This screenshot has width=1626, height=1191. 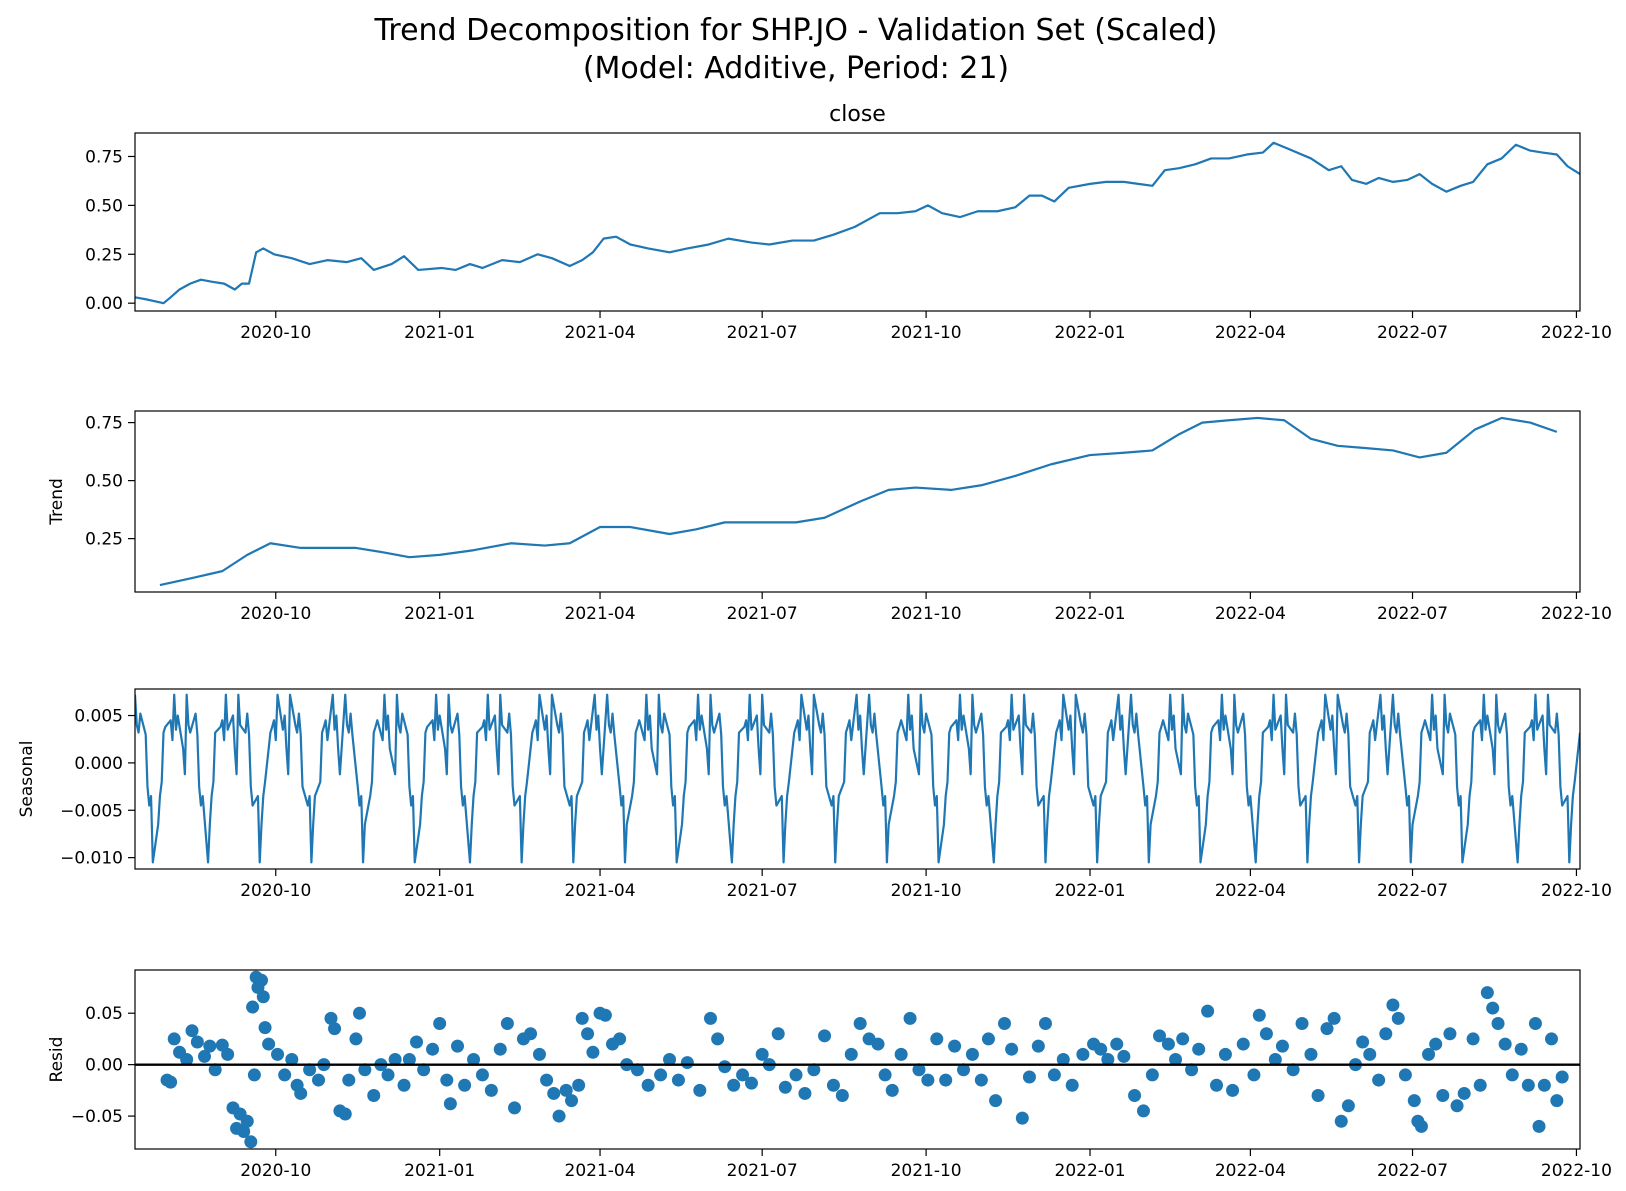 I want to click on y-tick-label: −0.010, so click(x=91, y=859).